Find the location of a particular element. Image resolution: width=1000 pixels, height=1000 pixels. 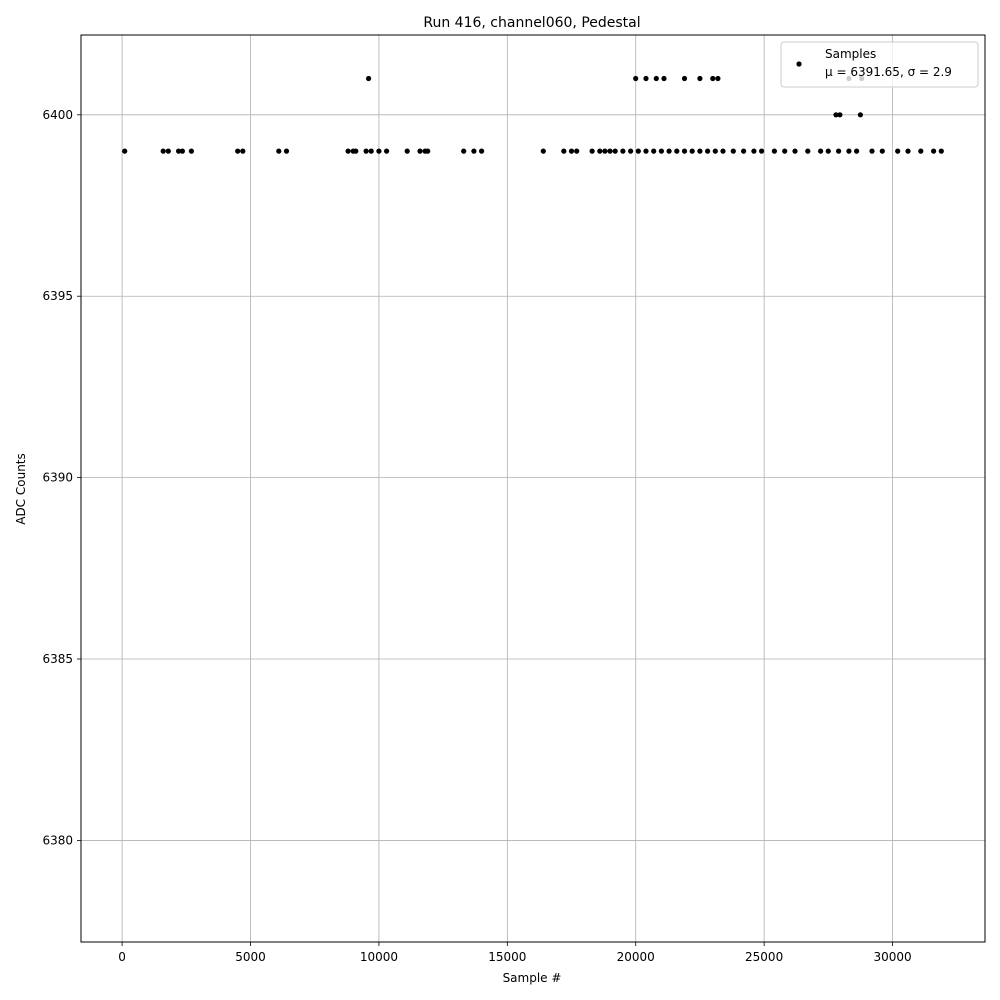

legend-box is located at coordinates (879, 64).